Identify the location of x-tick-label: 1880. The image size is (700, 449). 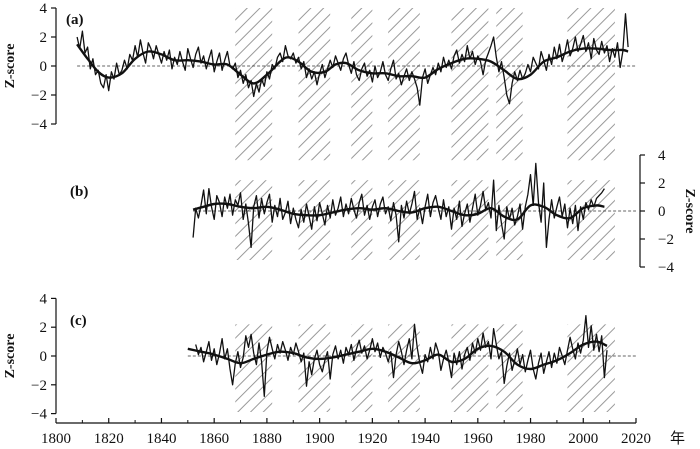
(267, 439).